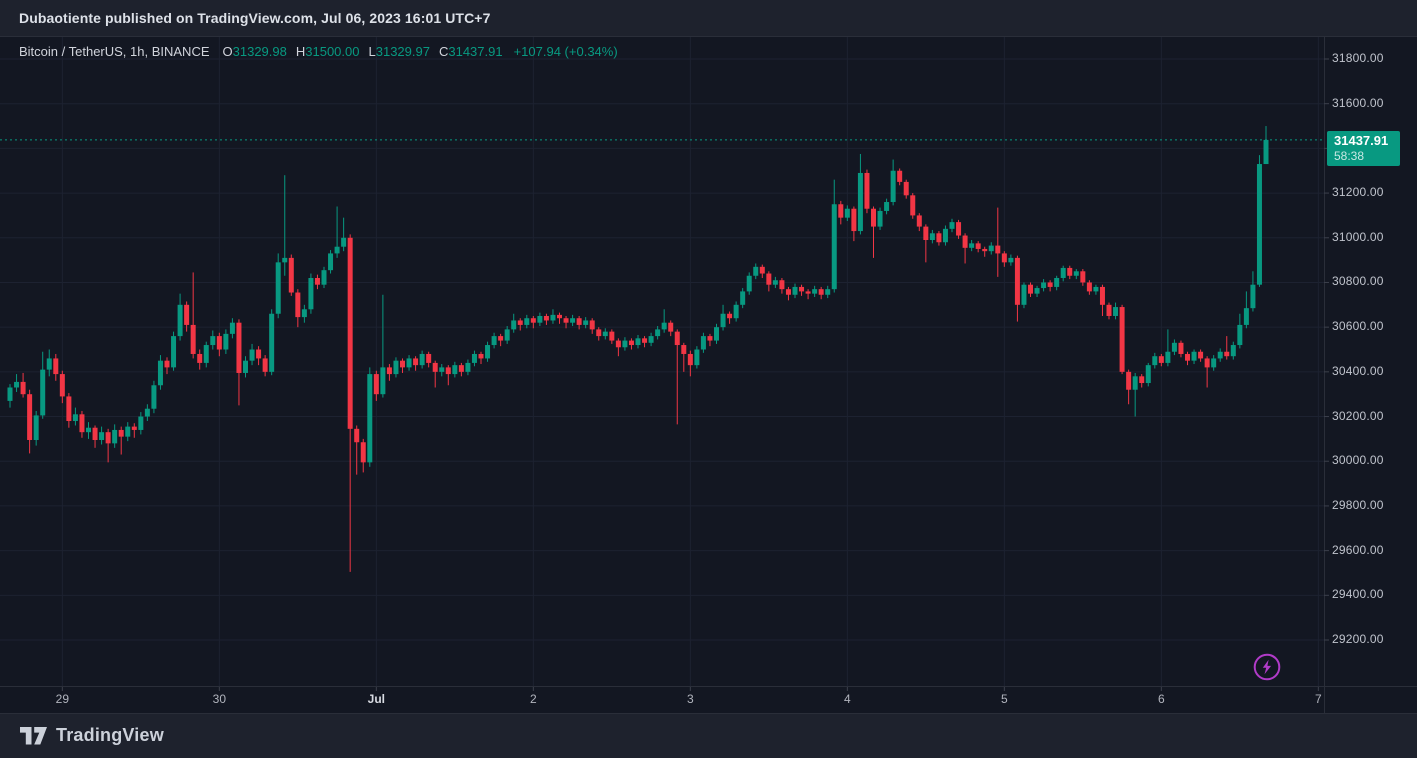 This screenshot has height=758, width=1417. Describe the element at coordinates (533, 699) in the screenshot. I see `time-axis-label: 2` at that location.